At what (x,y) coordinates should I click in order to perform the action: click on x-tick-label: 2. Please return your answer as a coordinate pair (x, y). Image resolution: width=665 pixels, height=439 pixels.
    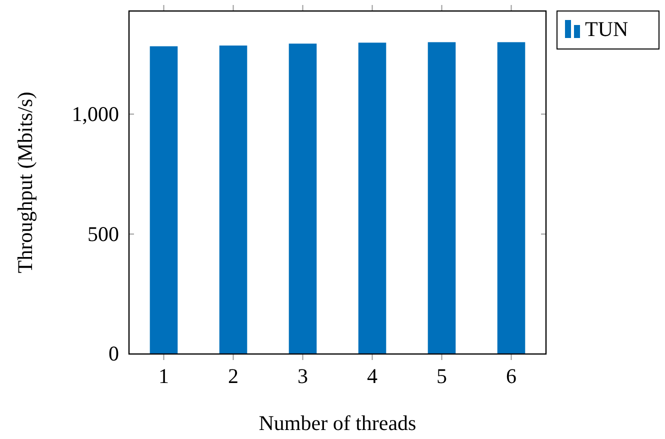
    Looking at the image, I should click on (233, 376).